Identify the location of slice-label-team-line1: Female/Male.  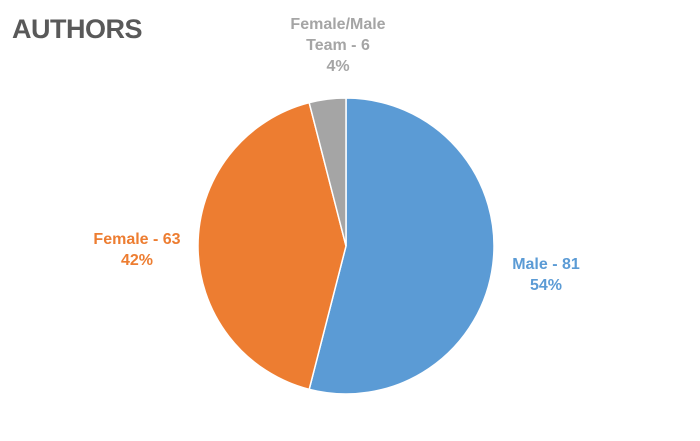
(338, 24).